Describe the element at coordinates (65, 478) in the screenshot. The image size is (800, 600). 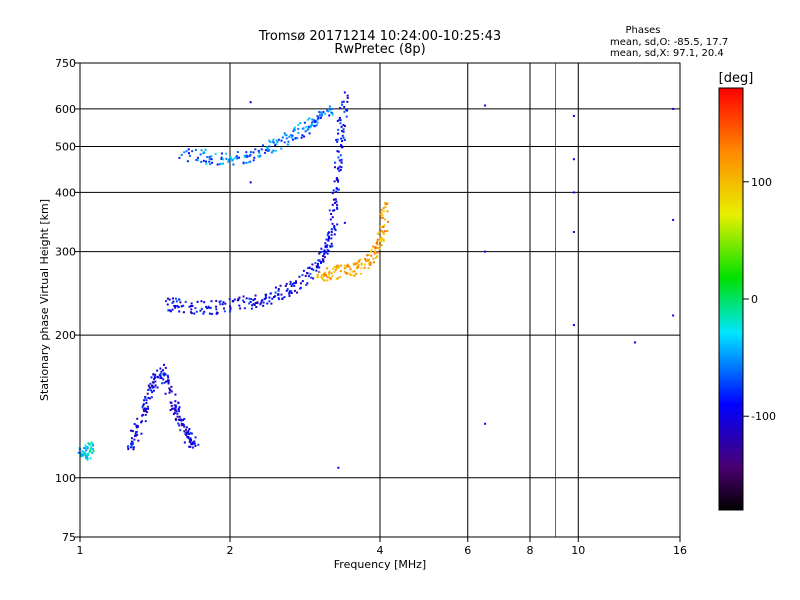
I see `y-tick-label: 100` at that location.